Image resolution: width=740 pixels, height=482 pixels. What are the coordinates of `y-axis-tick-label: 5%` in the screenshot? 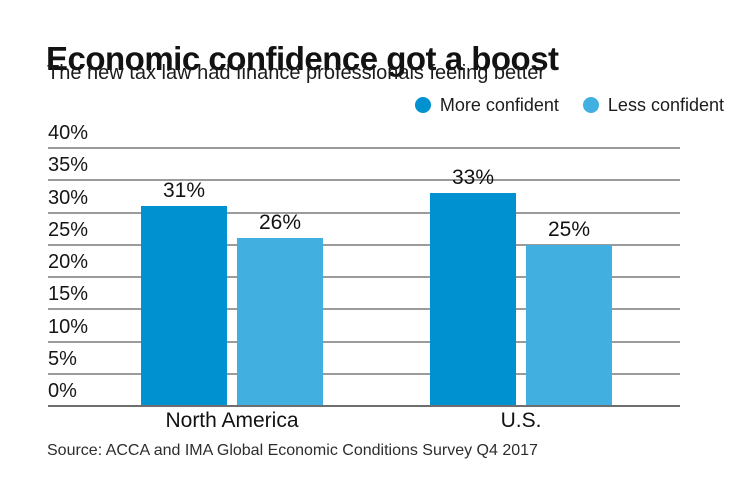 It's located at (62, 358).